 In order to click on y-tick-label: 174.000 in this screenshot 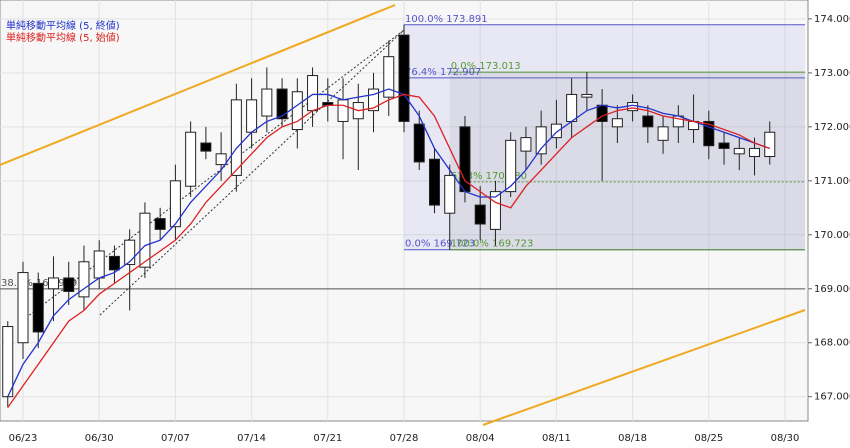, I will do `click(832, 19)`.